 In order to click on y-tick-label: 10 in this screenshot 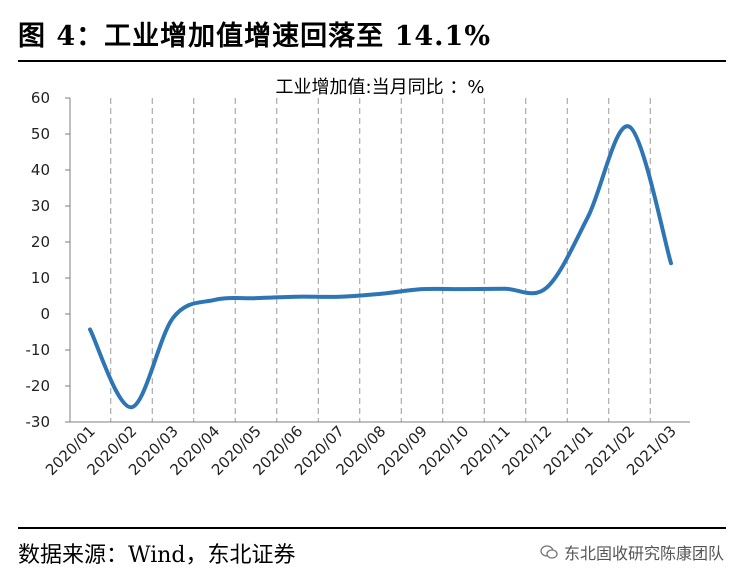, I will do `click(40, 278)`.